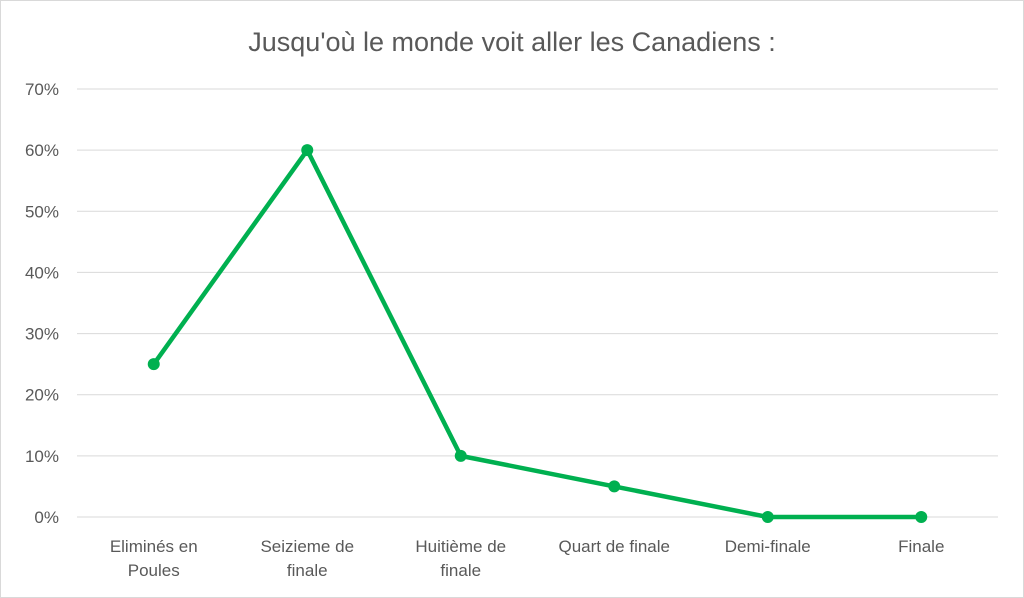  What do you see at coordinates (460, 558) in the screenshot?
I see `x-tick-label: Huitième de finale` at bounding box center [460, 558].